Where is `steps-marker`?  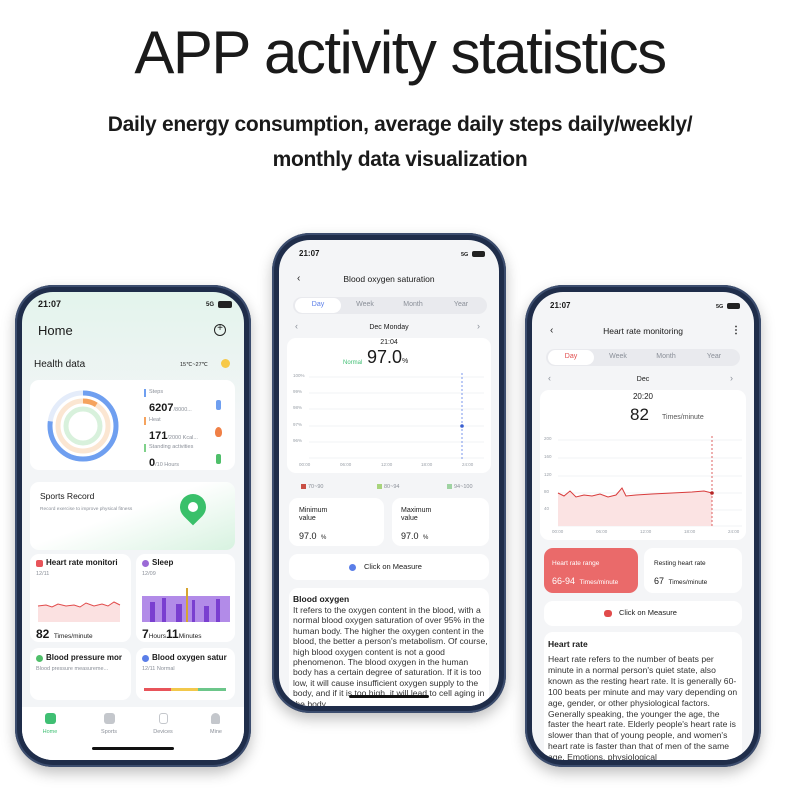 steps-marker is located at coordinates (145, 393).